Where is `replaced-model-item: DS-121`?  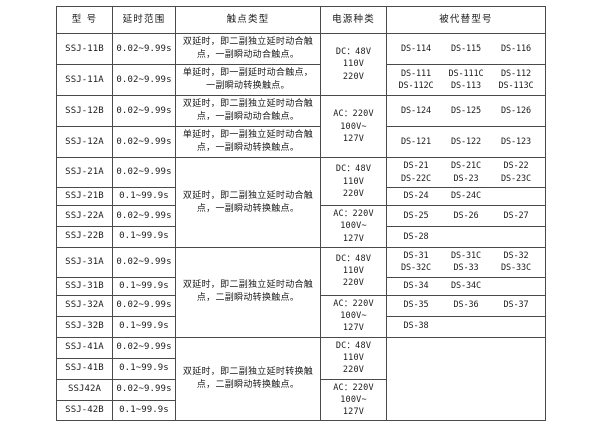
replaced-model-item: DS-121 is located at coordinates (416, 142).